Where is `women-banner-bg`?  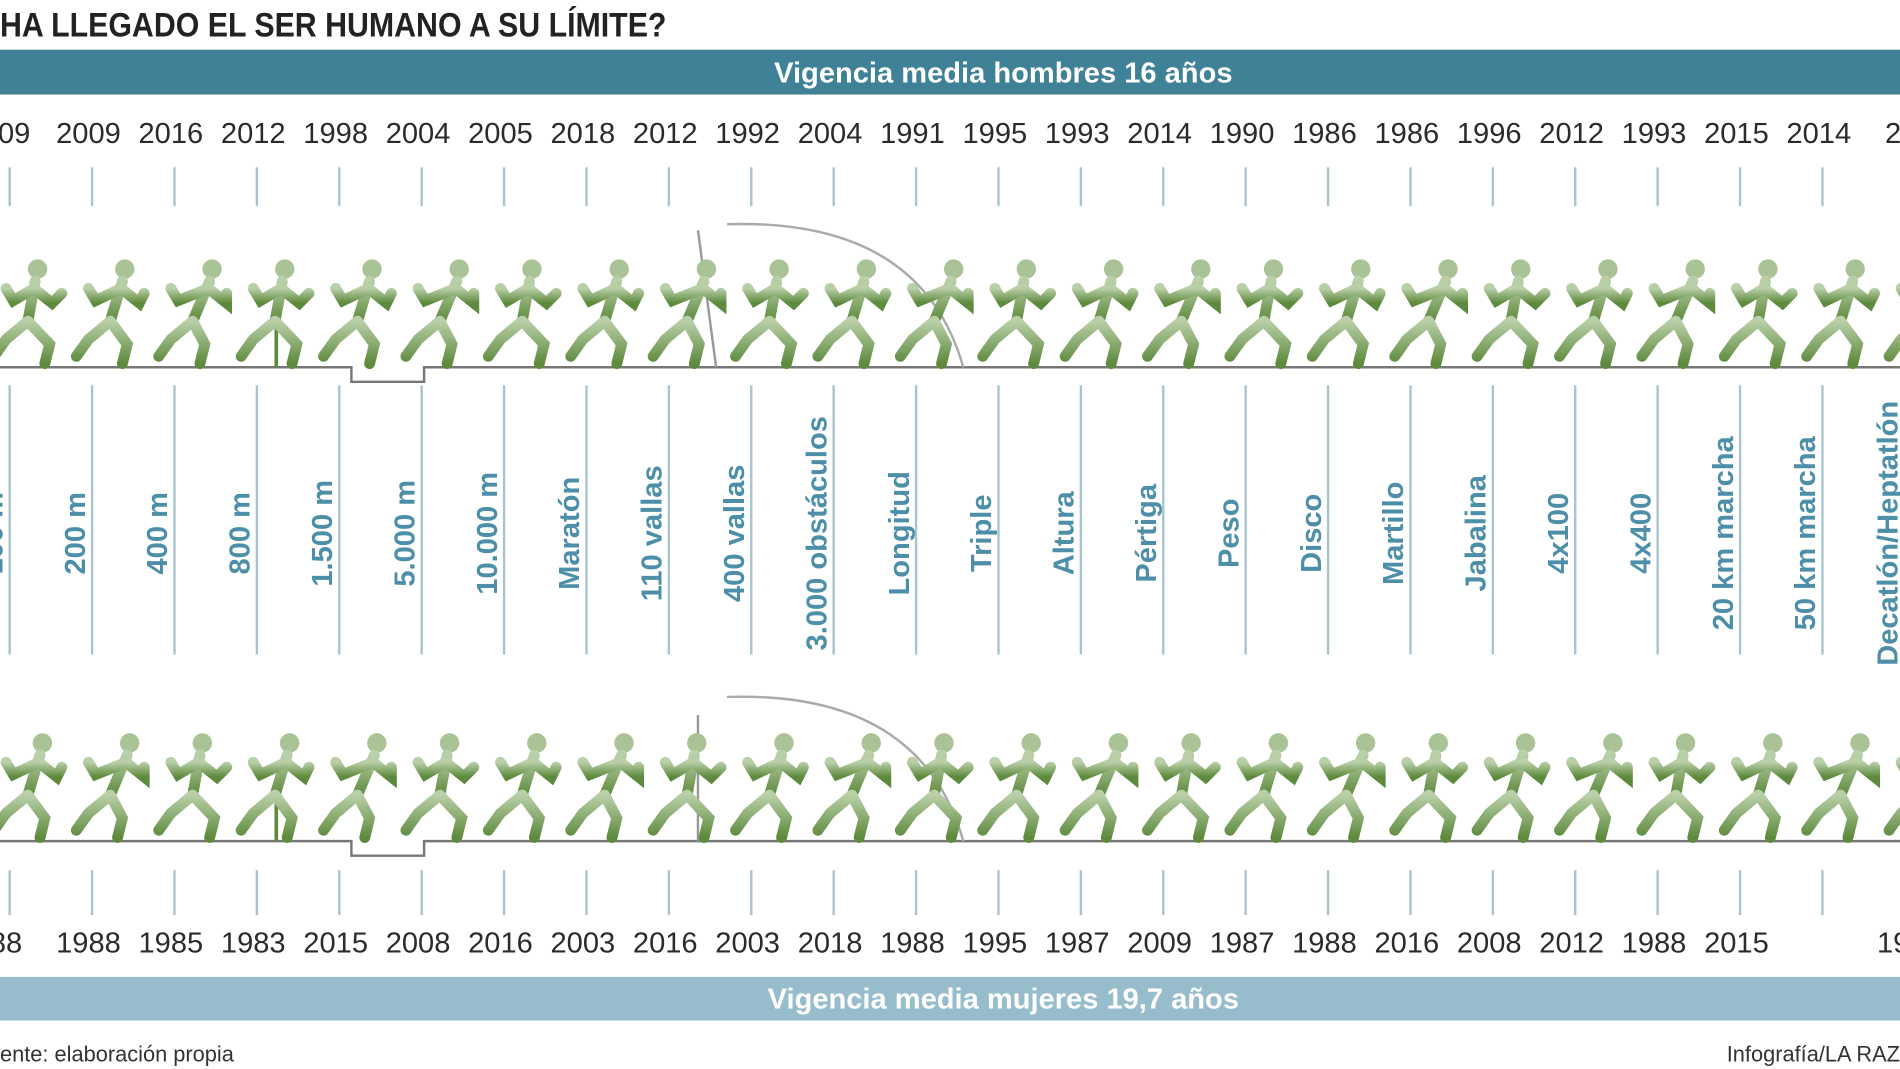 women-banner-bg is located at coordinates (950, 998).